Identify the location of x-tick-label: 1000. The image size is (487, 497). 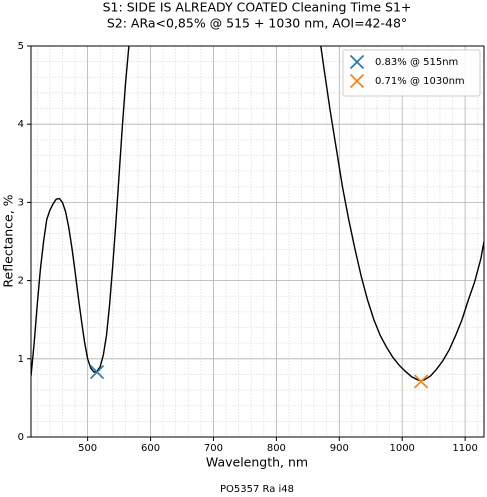
(401, 448).